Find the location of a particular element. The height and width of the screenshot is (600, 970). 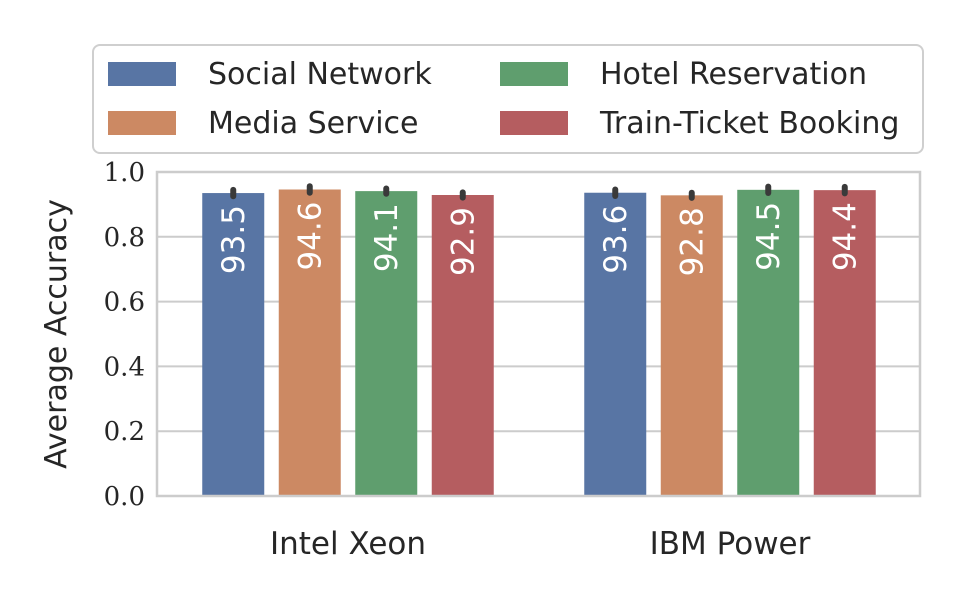

bar-value-label: 94.4 is located at coordinates (846, 236).